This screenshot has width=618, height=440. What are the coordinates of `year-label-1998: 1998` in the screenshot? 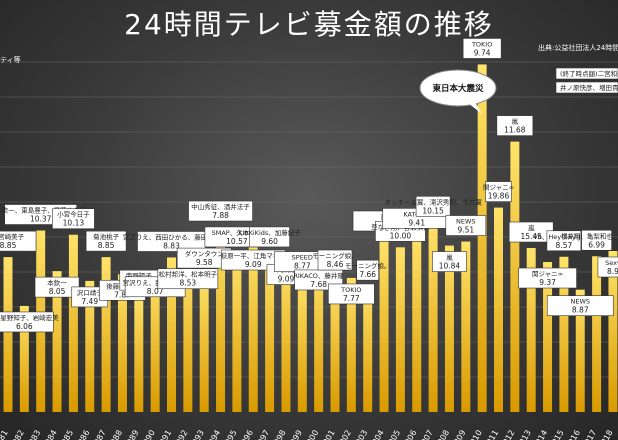 It's located at (279, 434).